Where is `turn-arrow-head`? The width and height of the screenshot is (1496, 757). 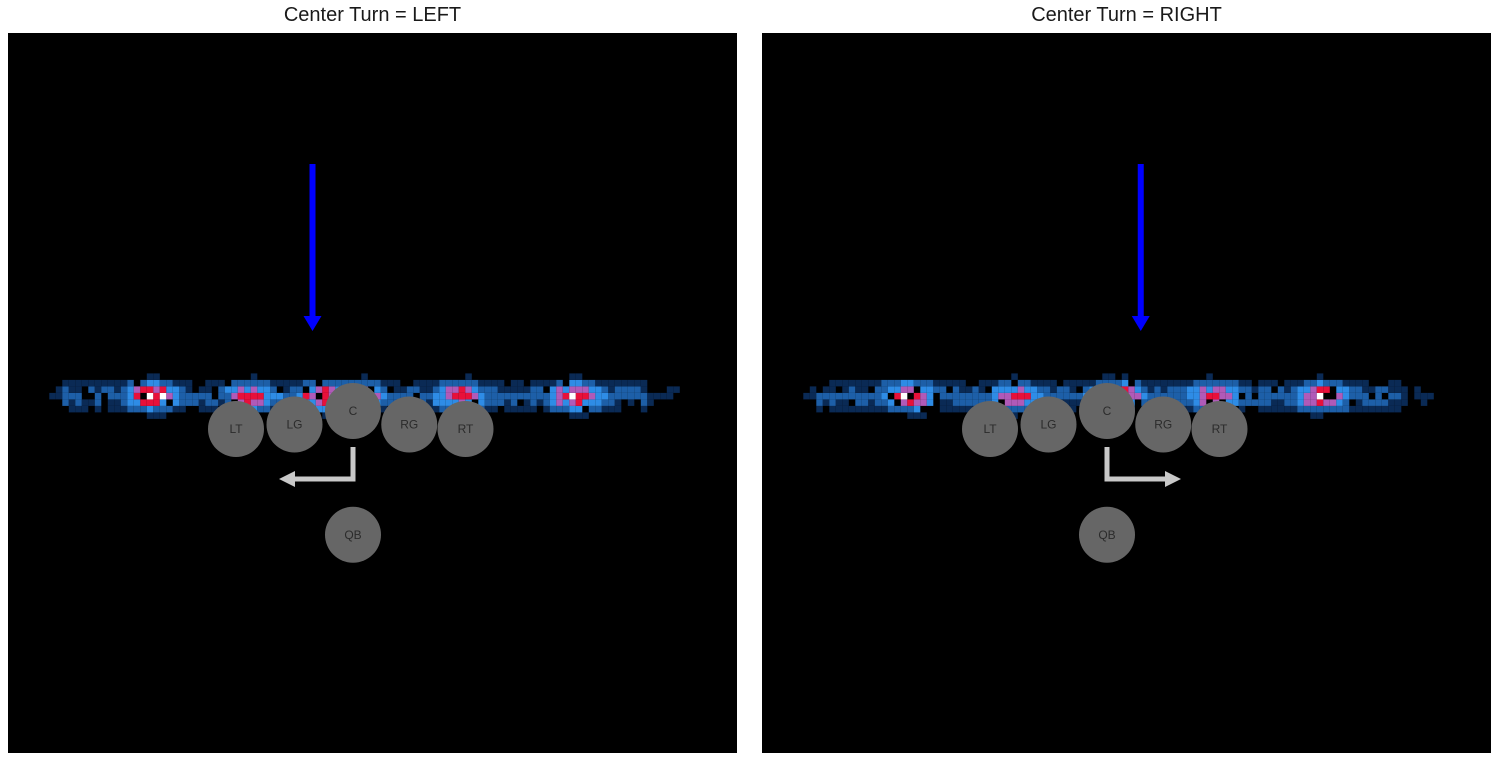 turn-arrow-head is located at coordinates (287, 479).